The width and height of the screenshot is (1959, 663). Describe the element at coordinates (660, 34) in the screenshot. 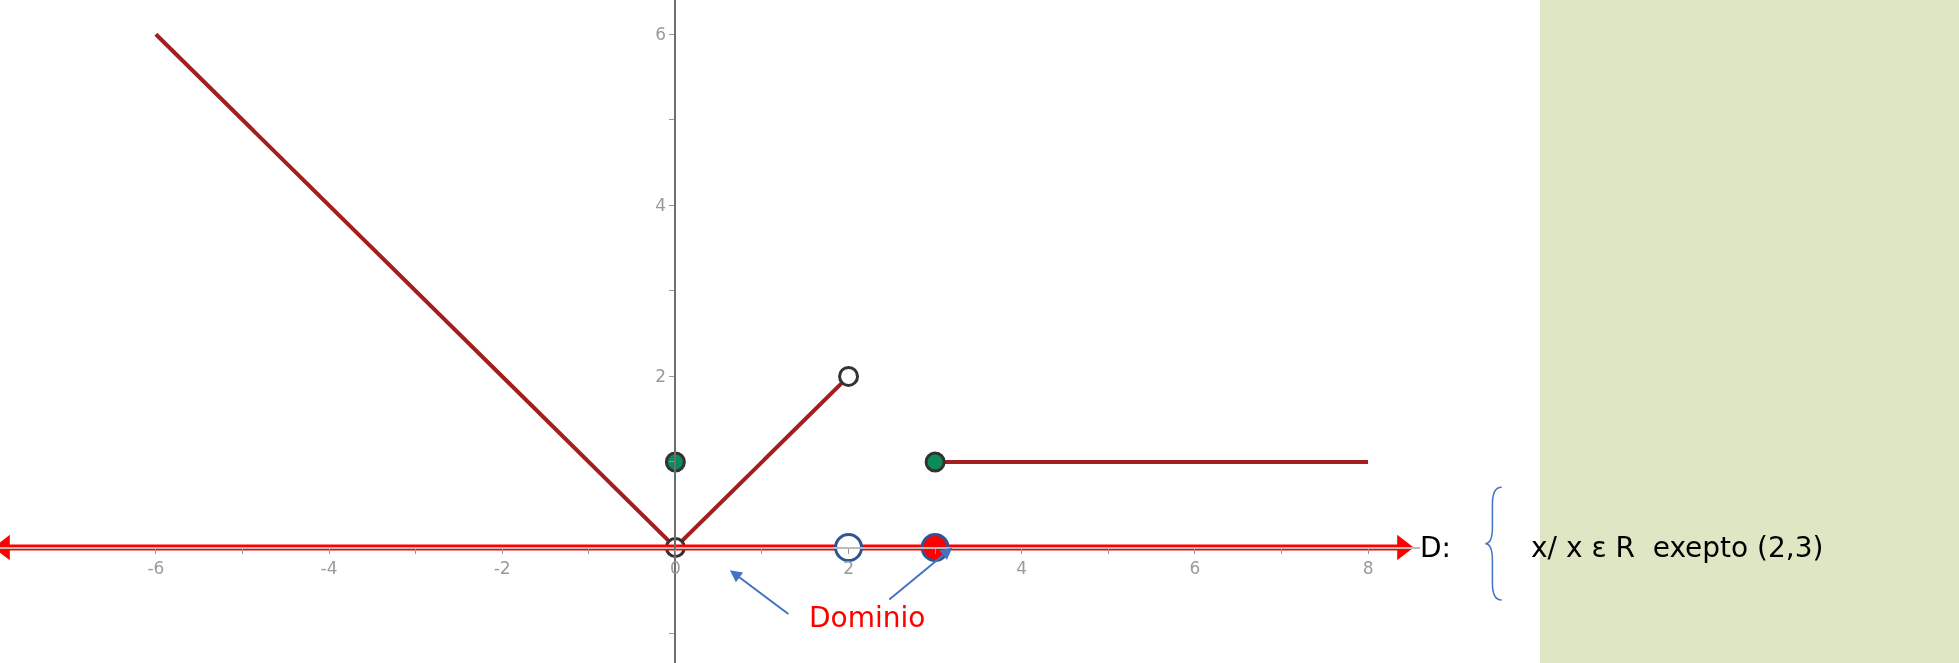

I see `y-tick-label: 6` at that location.